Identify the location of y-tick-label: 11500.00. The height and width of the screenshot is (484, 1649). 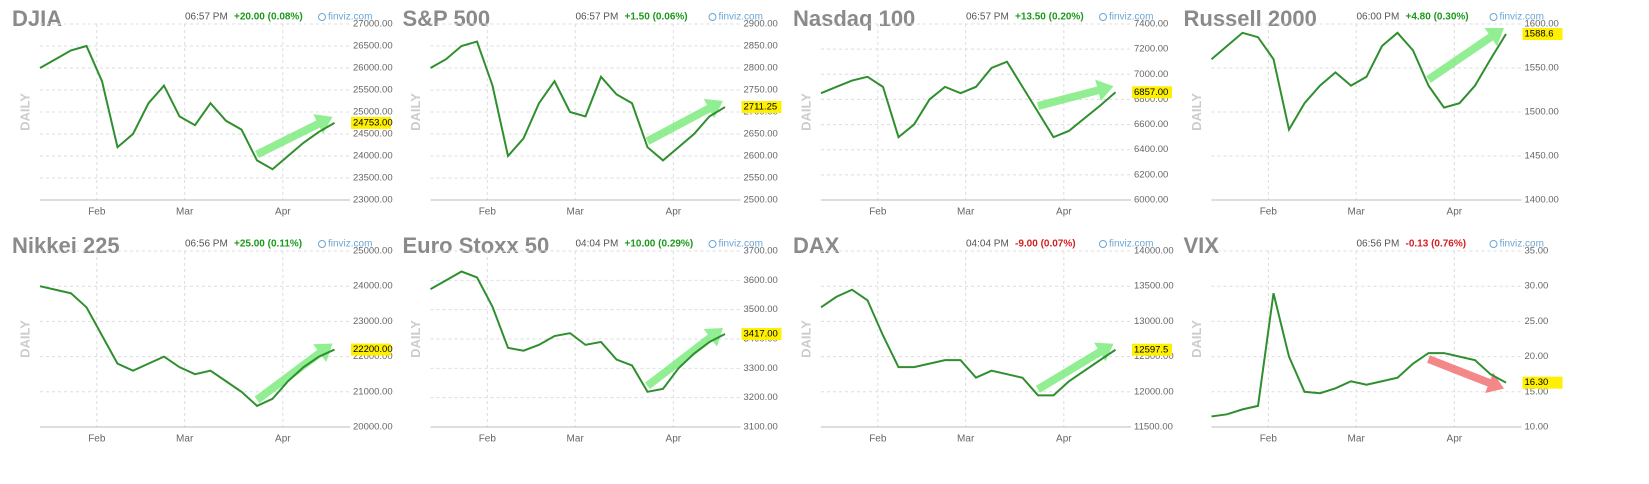
(1153, 427).